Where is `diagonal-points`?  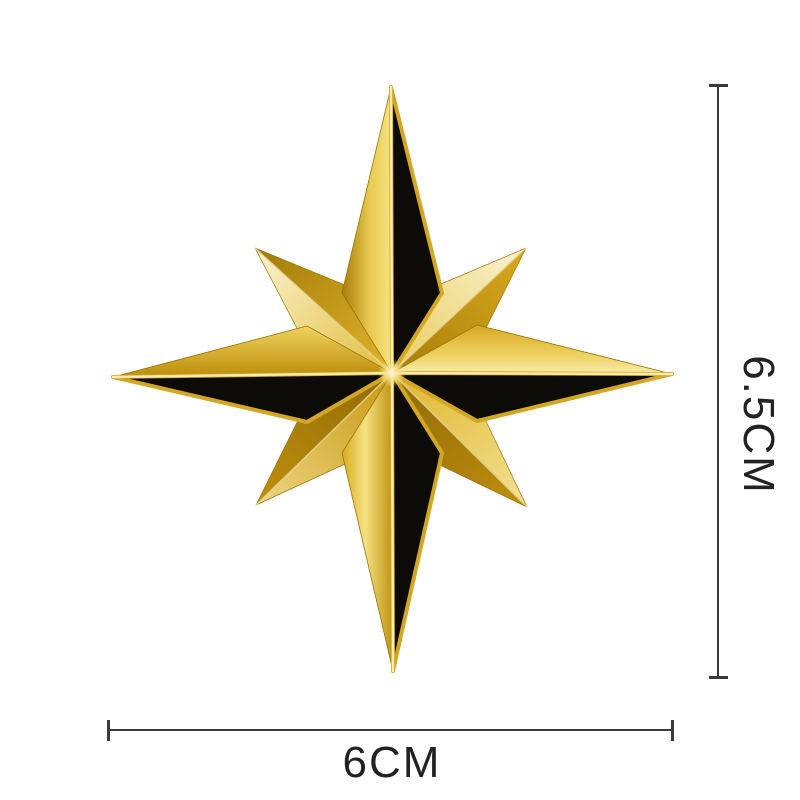
diagonal-points is located at coordinates (391, 377).